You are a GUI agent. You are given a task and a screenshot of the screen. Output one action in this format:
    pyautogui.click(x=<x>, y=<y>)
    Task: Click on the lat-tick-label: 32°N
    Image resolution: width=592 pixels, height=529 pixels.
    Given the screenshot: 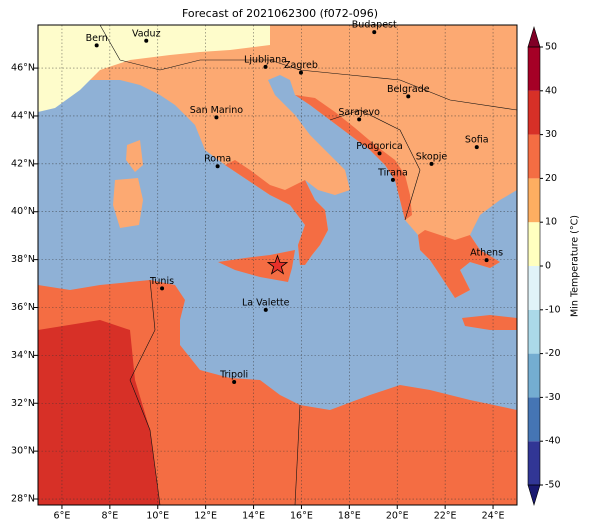 What is the action you would take?
    pyautogui.click(x=23, y=403)
    